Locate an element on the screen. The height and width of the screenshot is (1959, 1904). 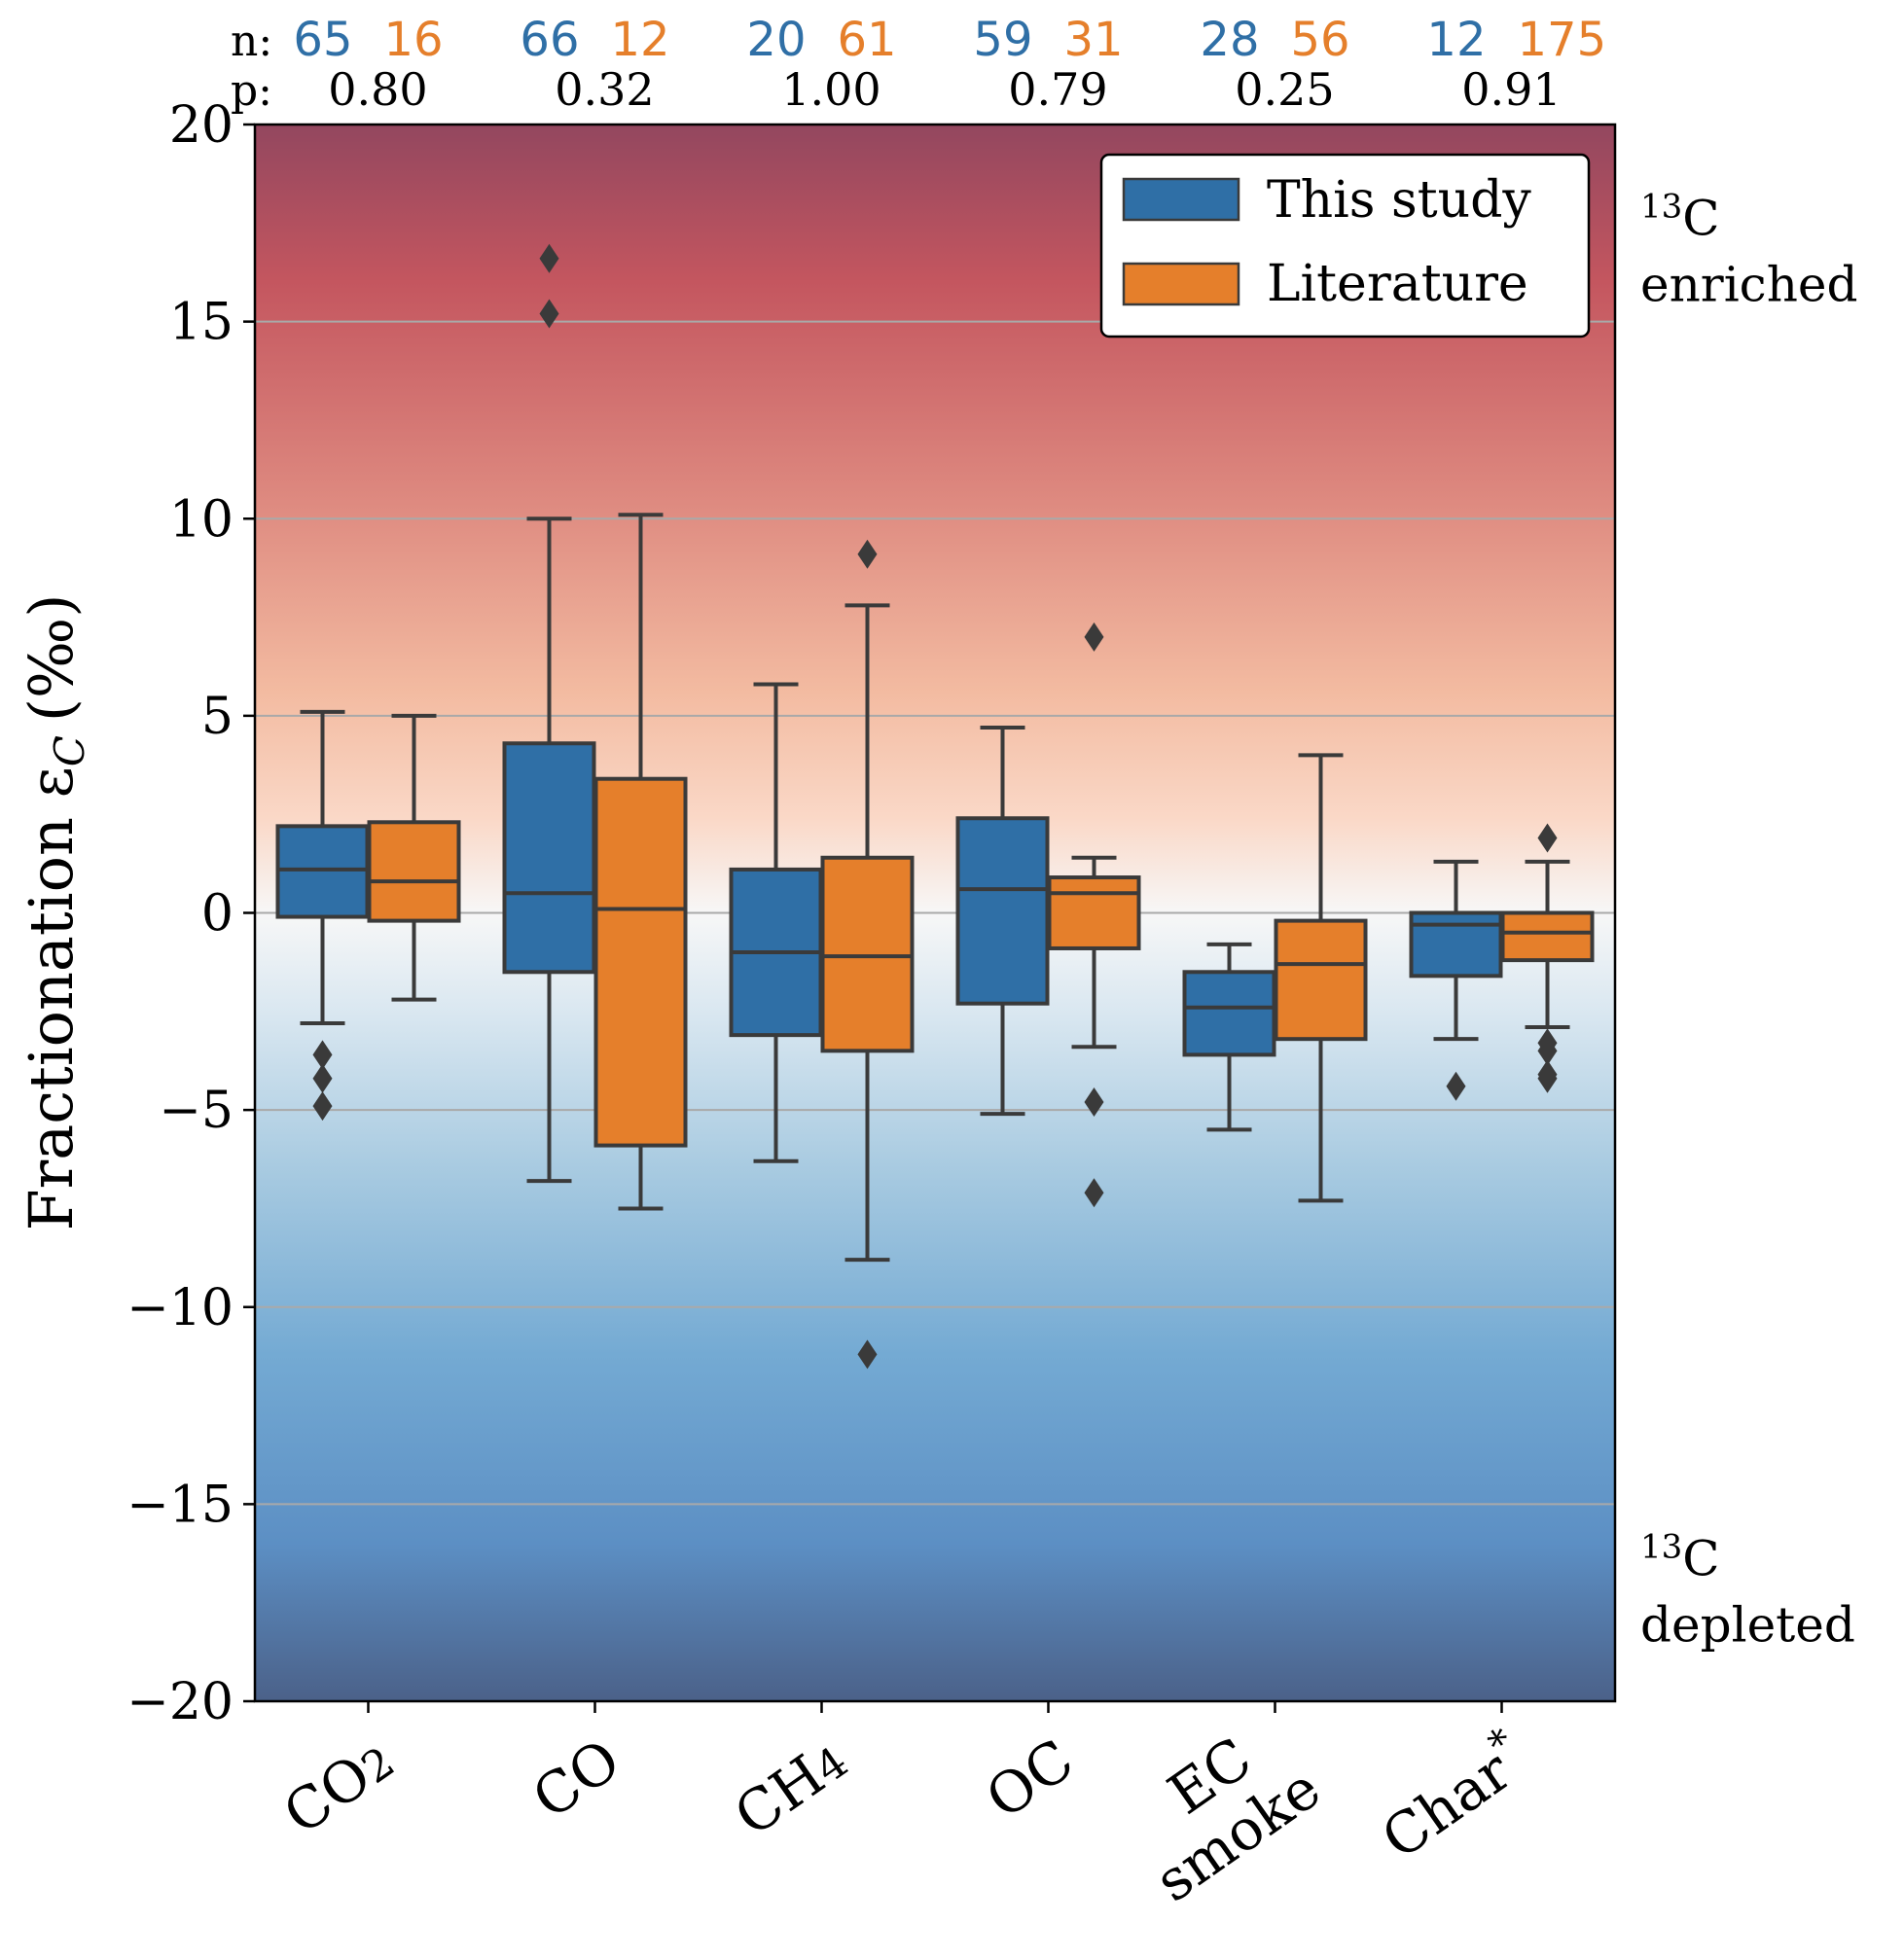
x-tick-label: OC is located at coordinates (1029, 1780).